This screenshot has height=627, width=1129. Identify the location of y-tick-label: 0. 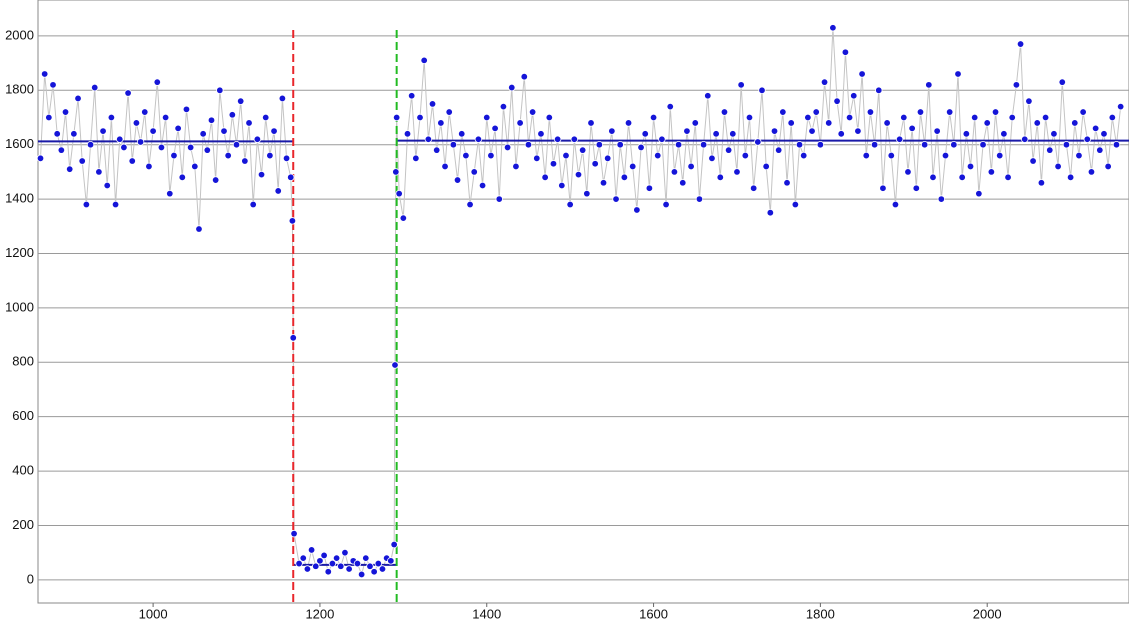
(30, 578).